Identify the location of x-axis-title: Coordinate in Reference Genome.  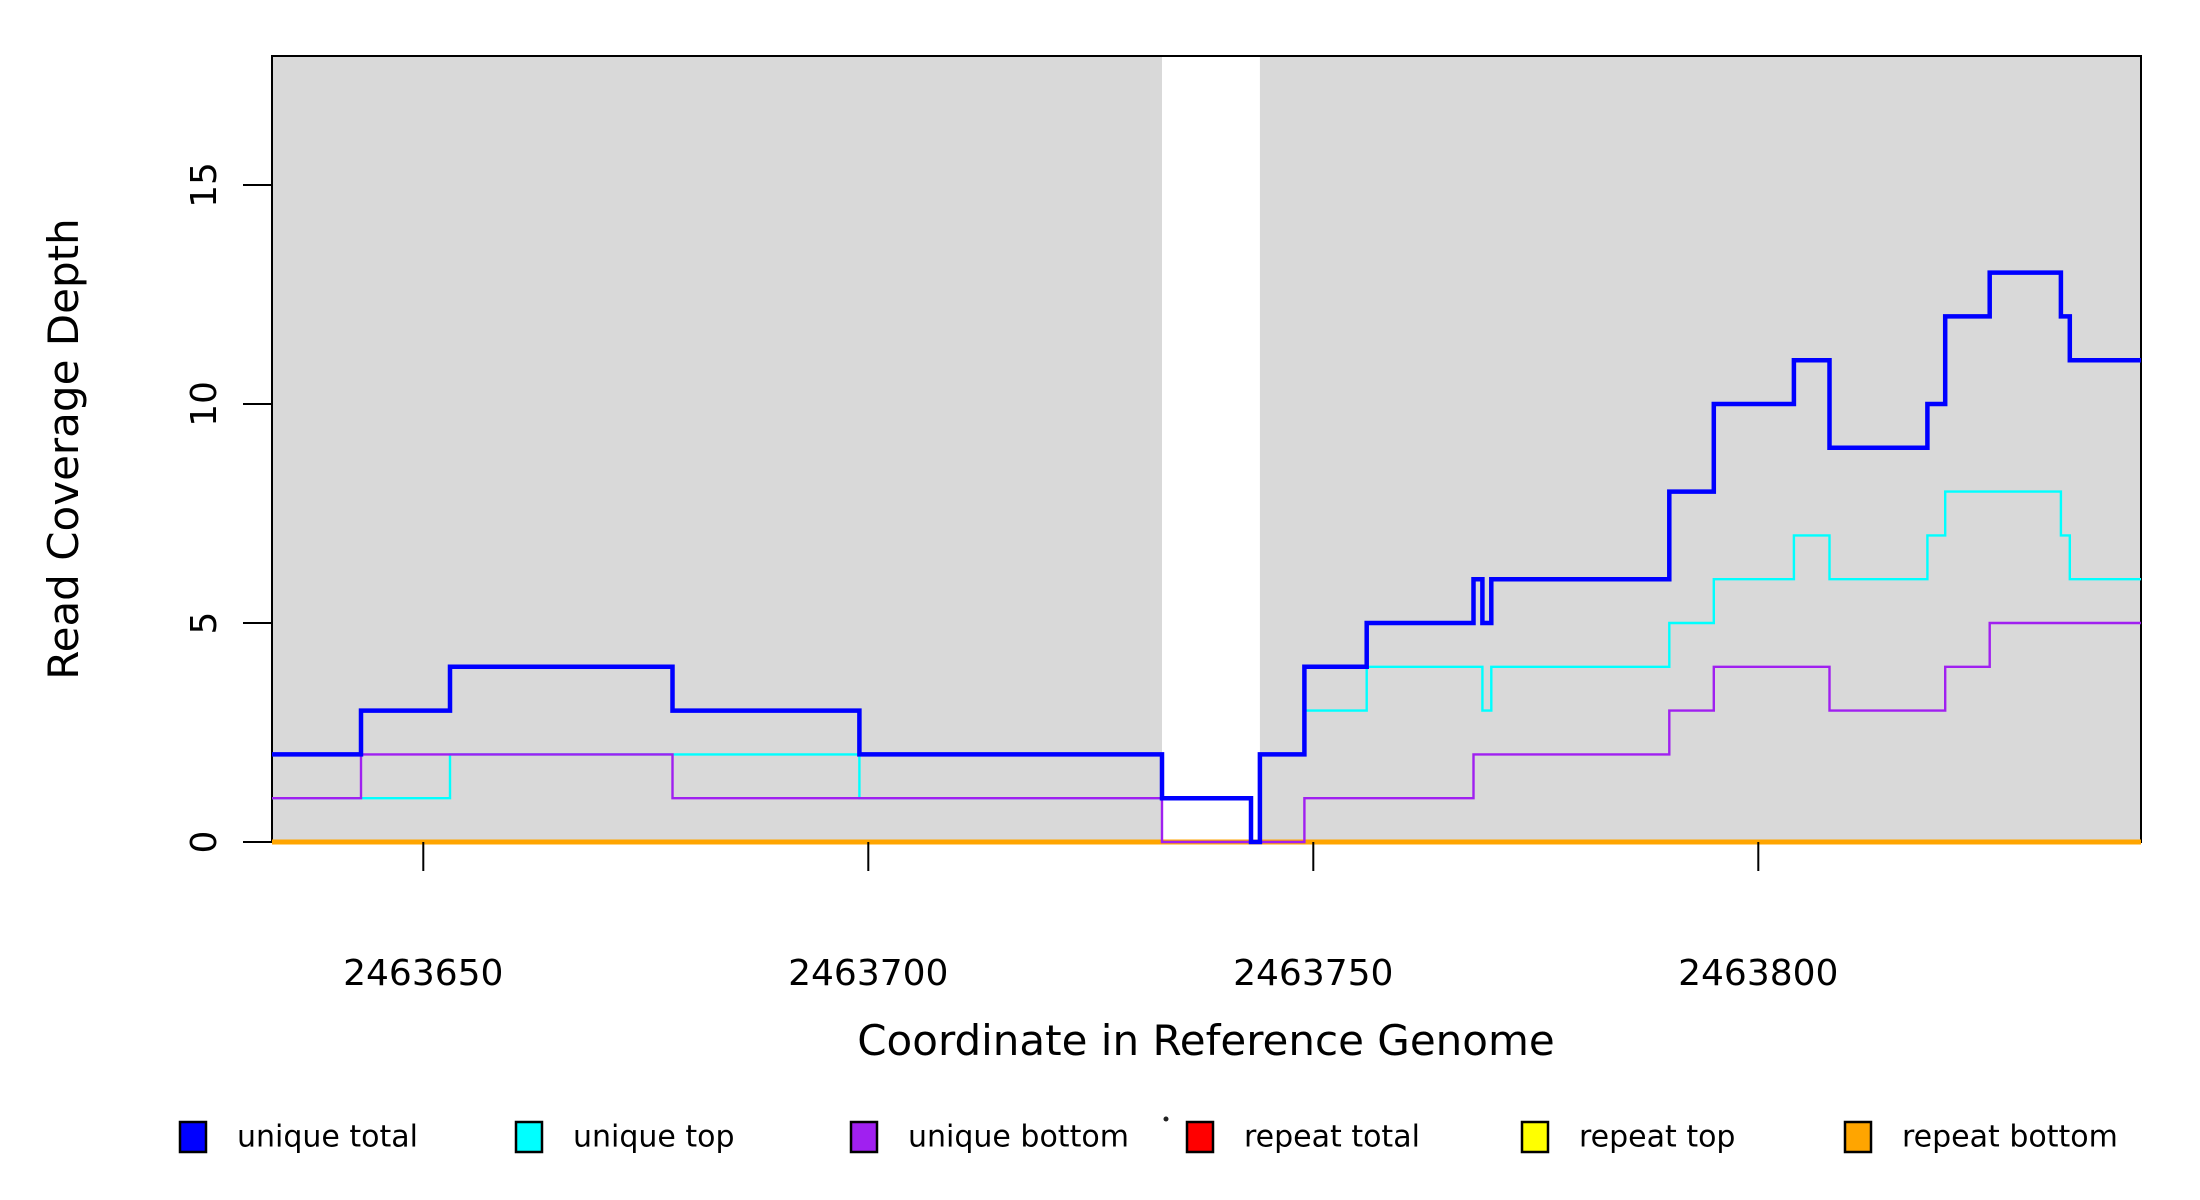
(1206, 1040).